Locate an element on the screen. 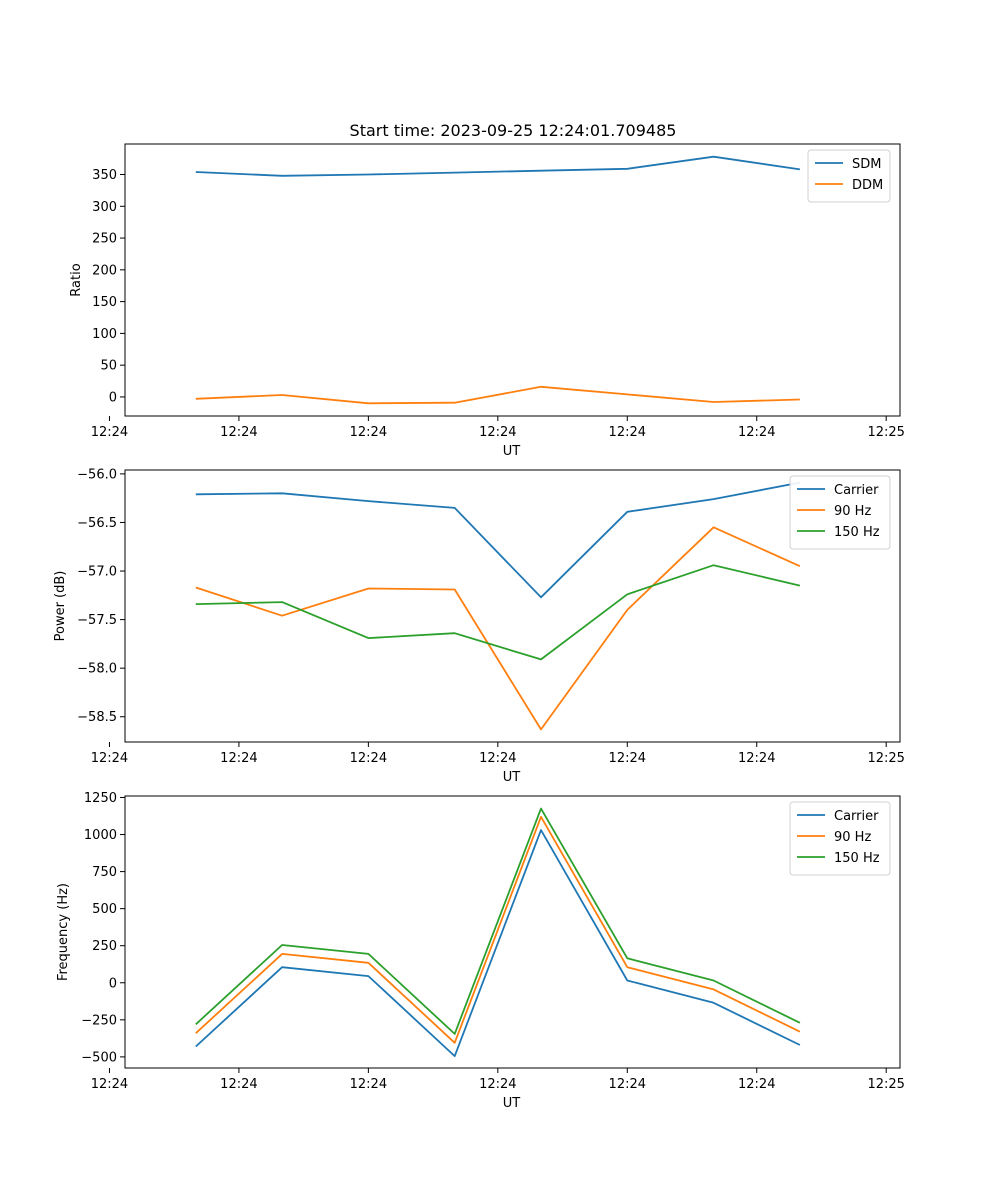 The height and width of the screenshot is (1200, 1000). frequency-y-axis-label: Frequency (Hz) is located at coordinates (63, 932).